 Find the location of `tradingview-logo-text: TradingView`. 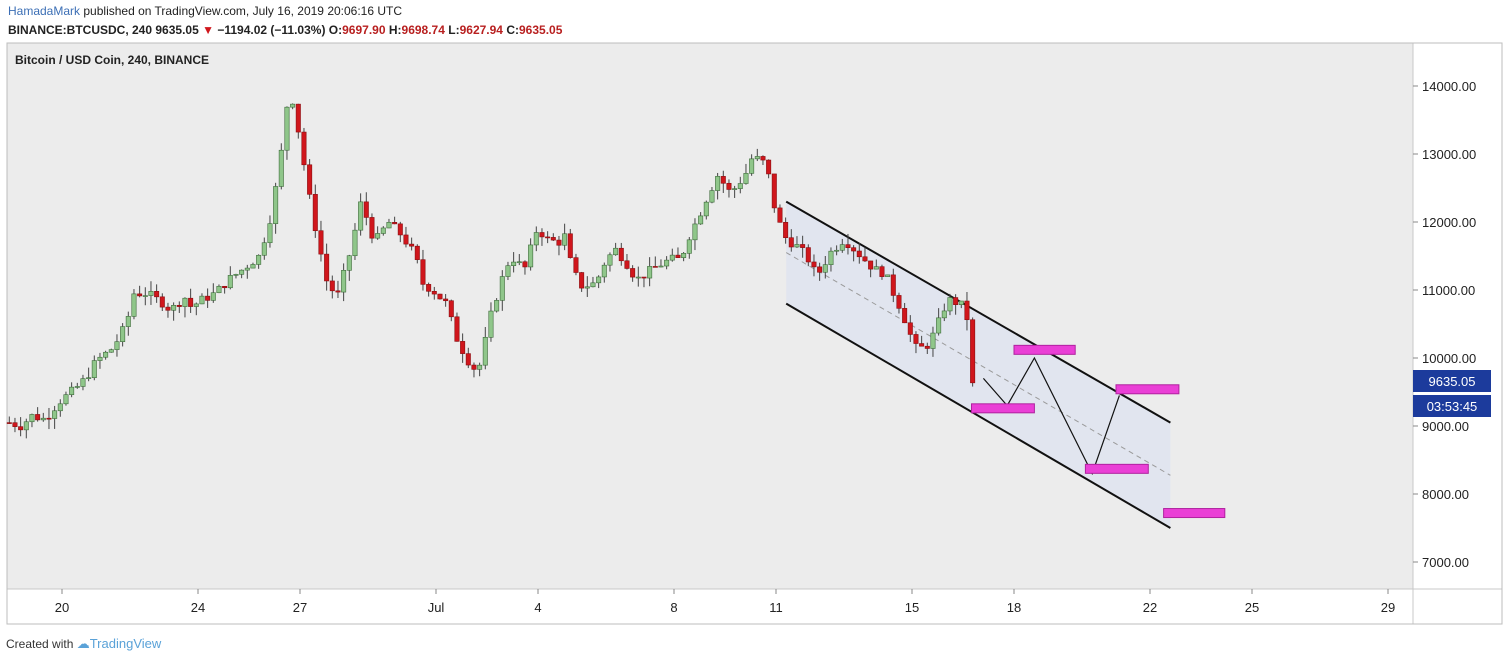

tradingview-logo-text: TradingView is located at coordinates (125, 643).